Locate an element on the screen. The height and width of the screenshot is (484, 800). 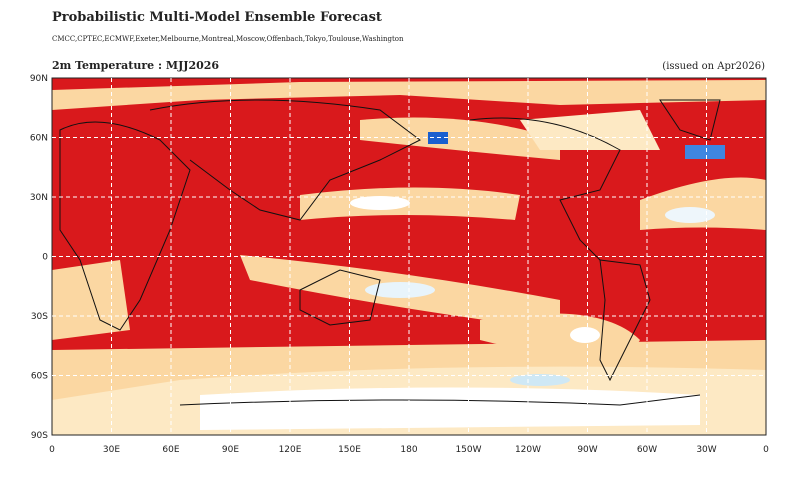
lon-label: 90W is located at coordinates (587, 450).